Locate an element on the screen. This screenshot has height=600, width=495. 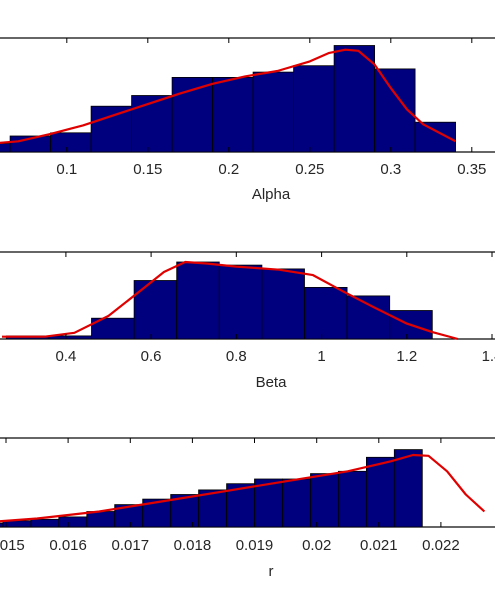
alpha-x-tick-label: 0.3 is located at coordinates (390, 169).